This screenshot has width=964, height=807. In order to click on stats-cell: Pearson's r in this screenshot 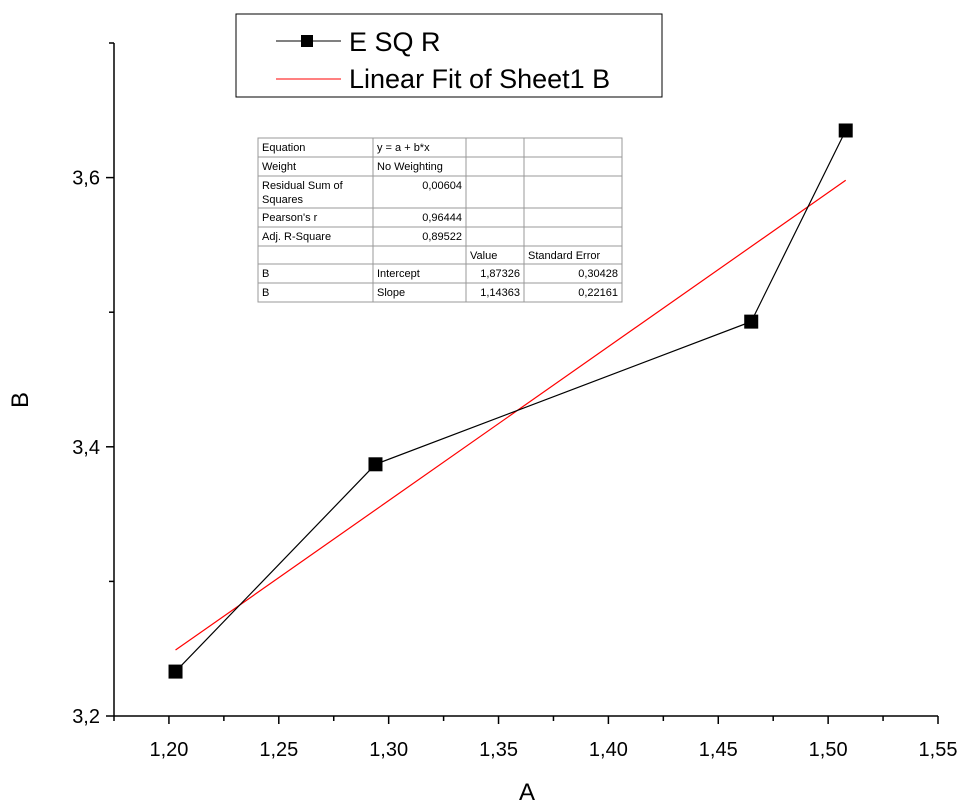, I will do `click(290, 218)`.